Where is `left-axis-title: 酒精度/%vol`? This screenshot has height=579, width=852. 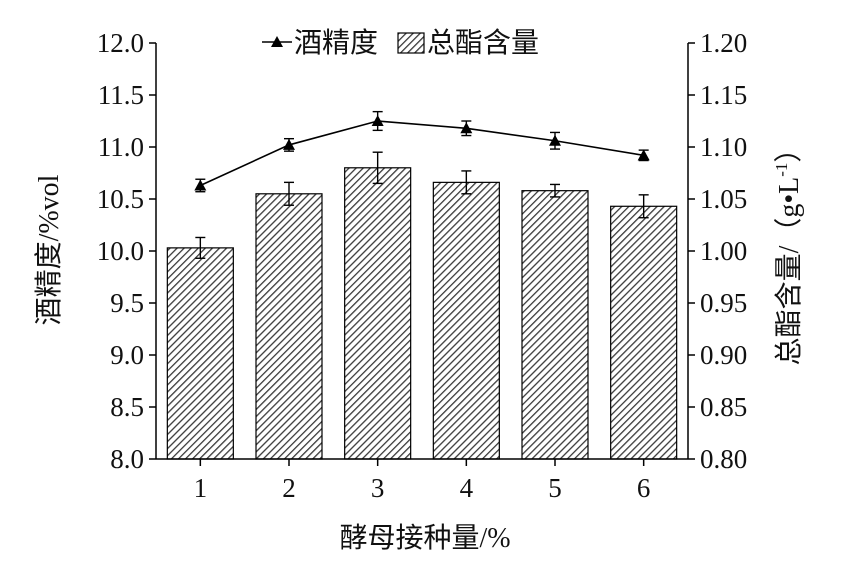 left-axis-title: 酒精度/%vol is located at coordinates (49, 249).